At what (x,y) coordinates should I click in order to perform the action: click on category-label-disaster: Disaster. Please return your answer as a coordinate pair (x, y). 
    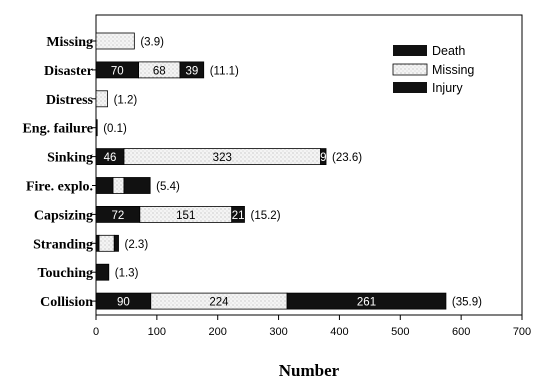
    Looking at the image, I should click on (68, 71).